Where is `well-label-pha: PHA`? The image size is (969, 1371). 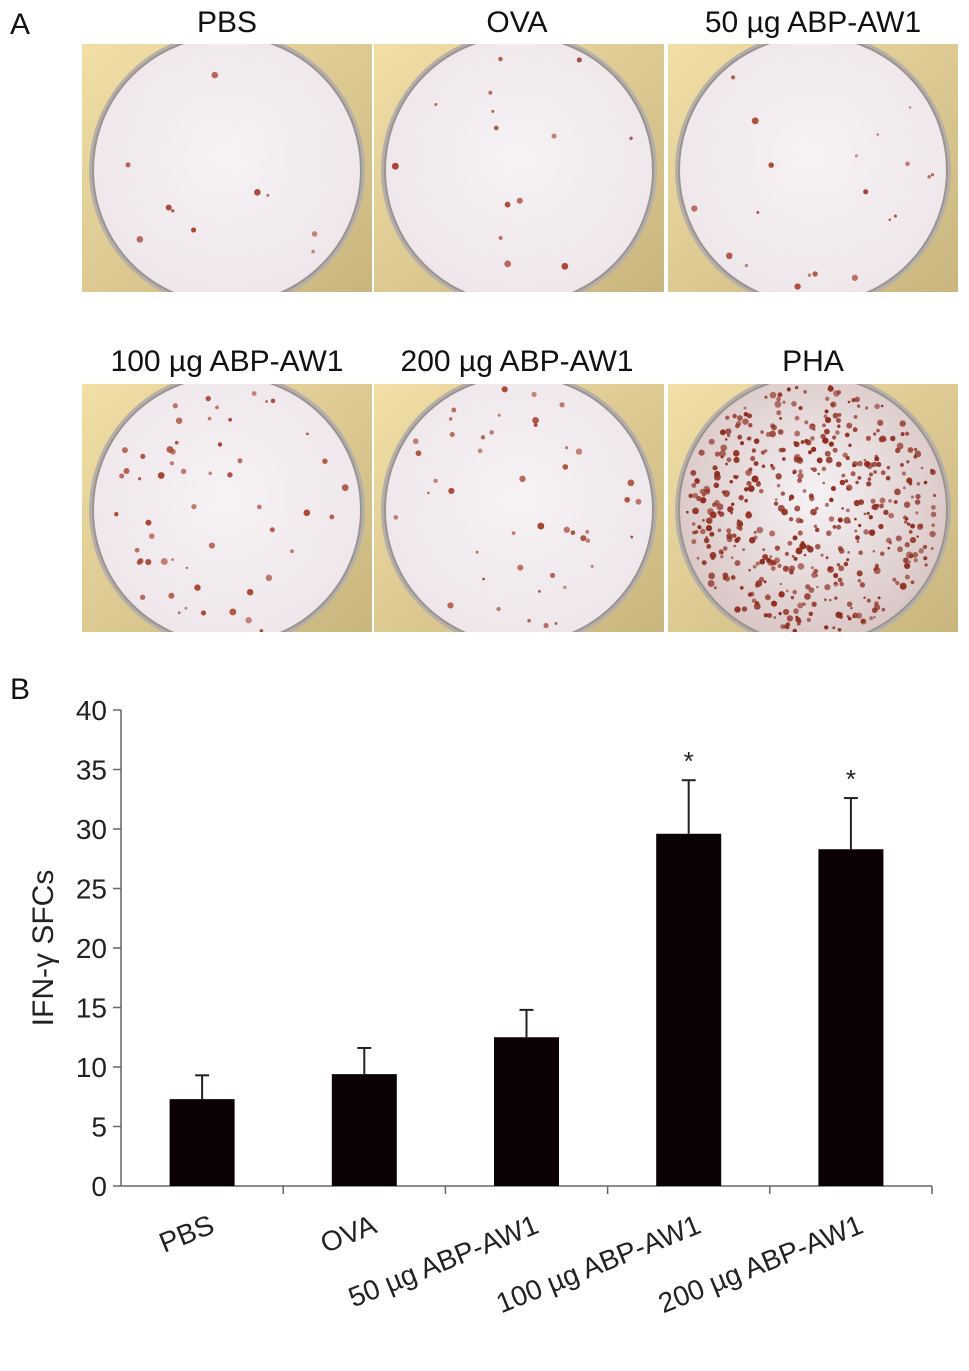 well-label-pha: PHA is located at coordinates (813, 361).